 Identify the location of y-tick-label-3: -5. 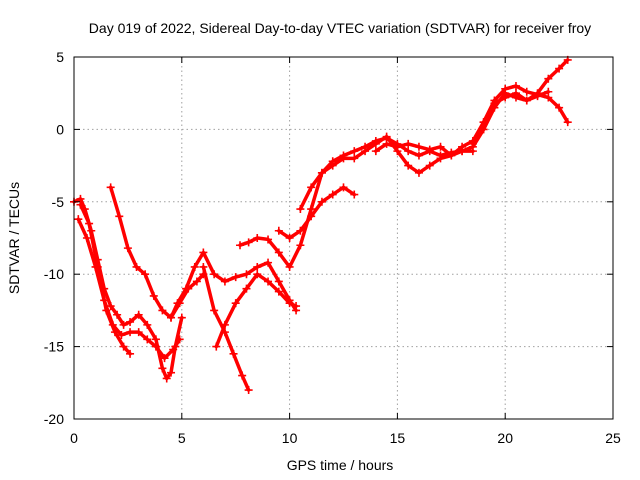
(58, 202).